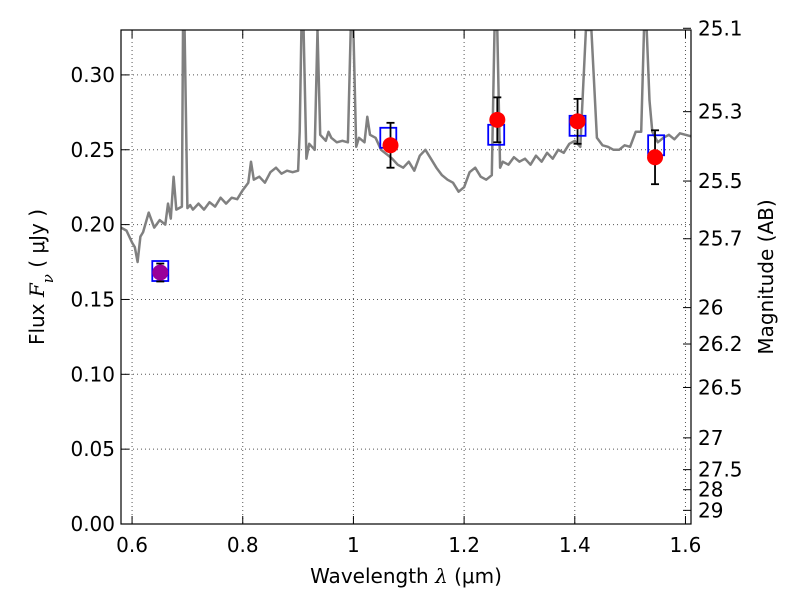  I want to click on y-tick-label: 0.00, so click(92, 524).